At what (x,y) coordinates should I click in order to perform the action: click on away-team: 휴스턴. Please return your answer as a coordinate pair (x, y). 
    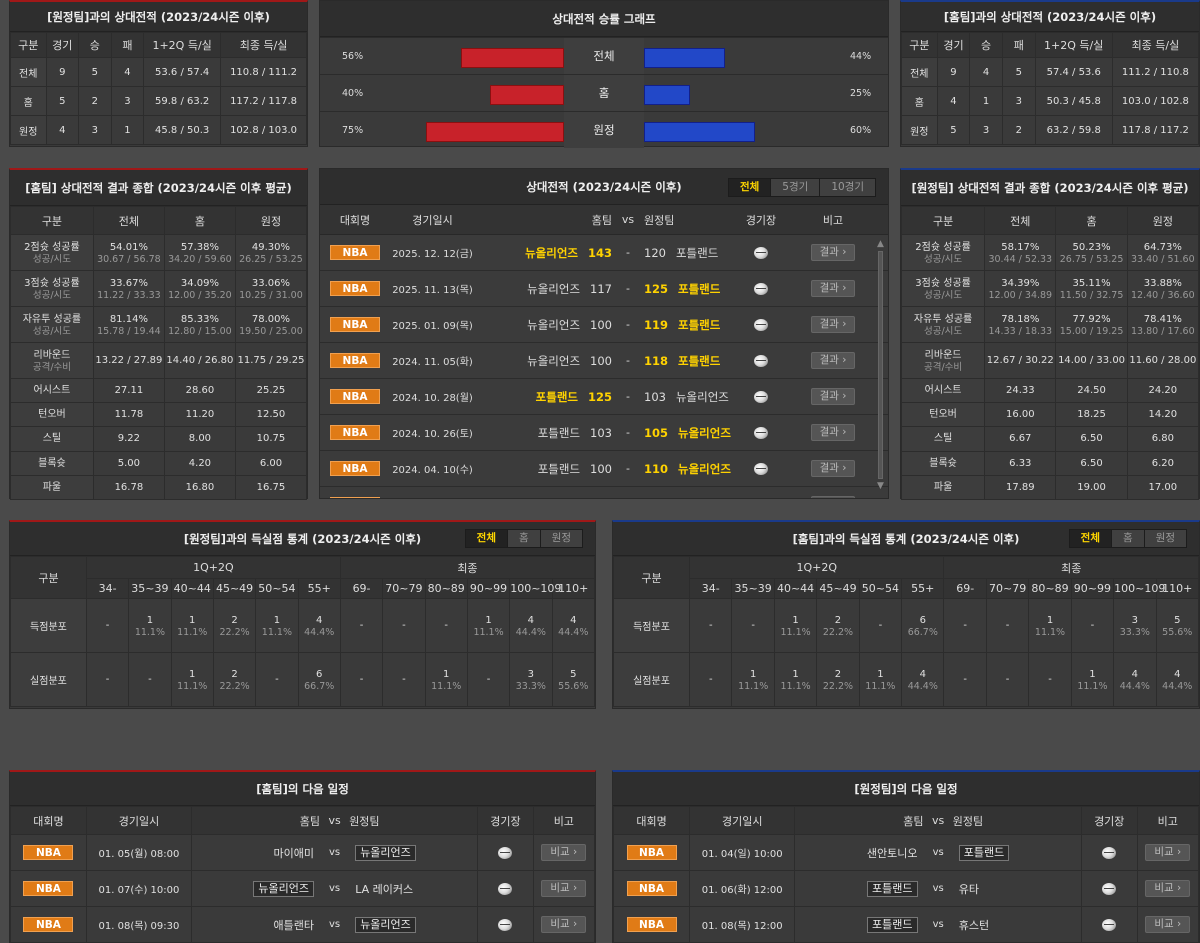
    Looking at the image, I should click on (1017, 924).